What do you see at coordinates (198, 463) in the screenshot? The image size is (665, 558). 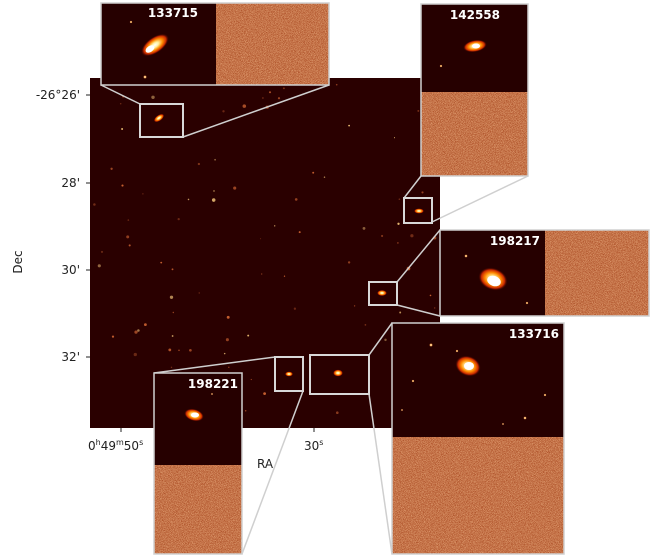 I see `inset-198221: 198221` at bounding box center [198, 463].